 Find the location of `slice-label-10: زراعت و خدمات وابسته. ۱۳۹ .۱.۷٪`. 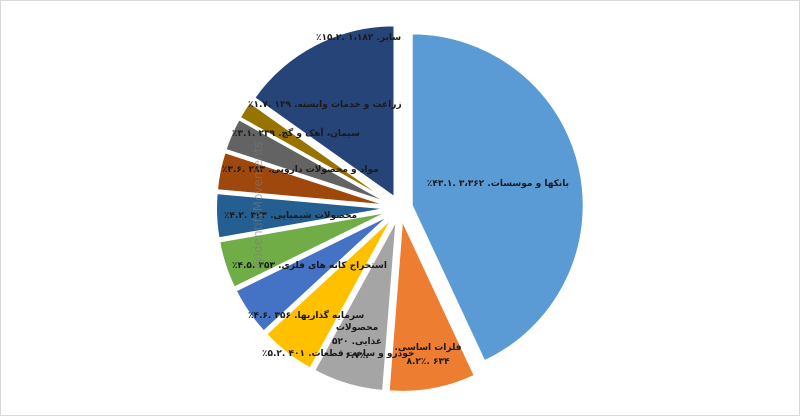

slice-label-10: زراعت و خدمات وابسته. ۱۳۹ .۱.۷٪ is located at coordinates (325, 105).